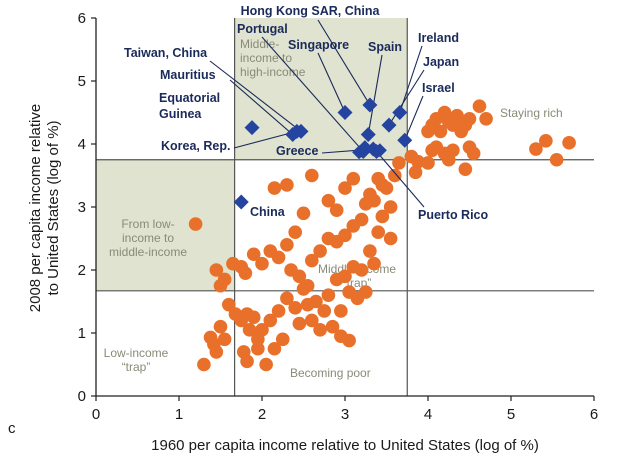  What do you see at coordinates (273, 72) in the screenshot?
I see `region-label-line: high-income` at bounding box center [273, 72].